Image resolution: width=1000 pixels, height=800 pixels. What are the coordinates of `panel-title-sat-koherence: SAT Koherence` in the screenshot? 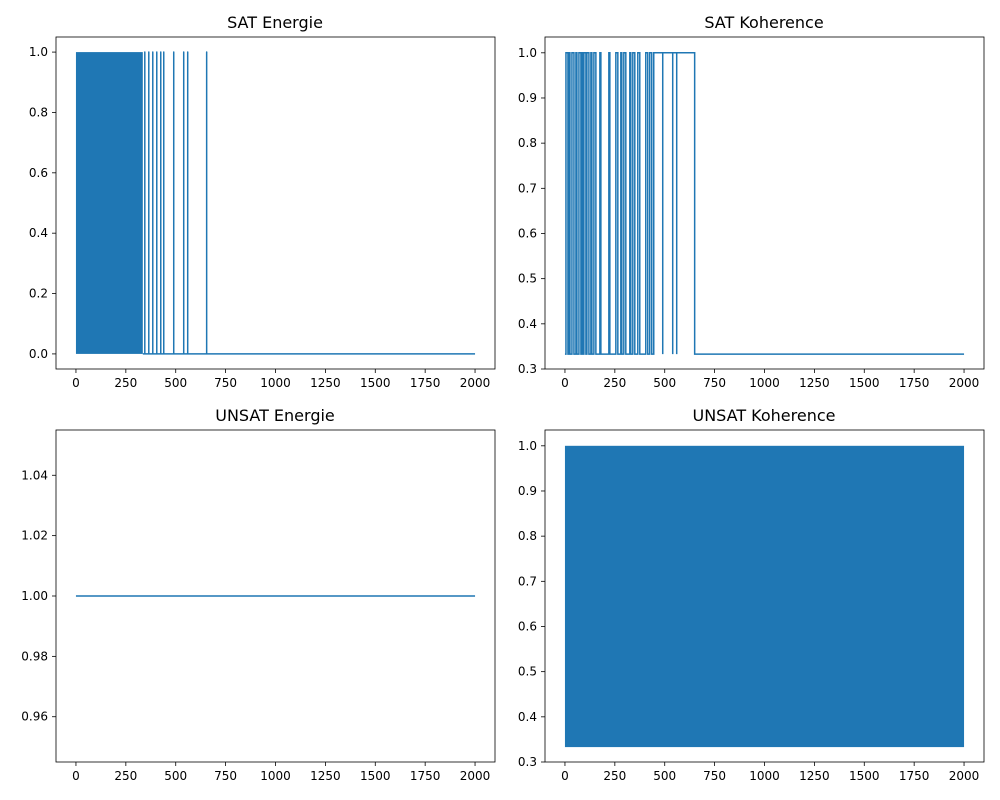 It's located at (763, 22).